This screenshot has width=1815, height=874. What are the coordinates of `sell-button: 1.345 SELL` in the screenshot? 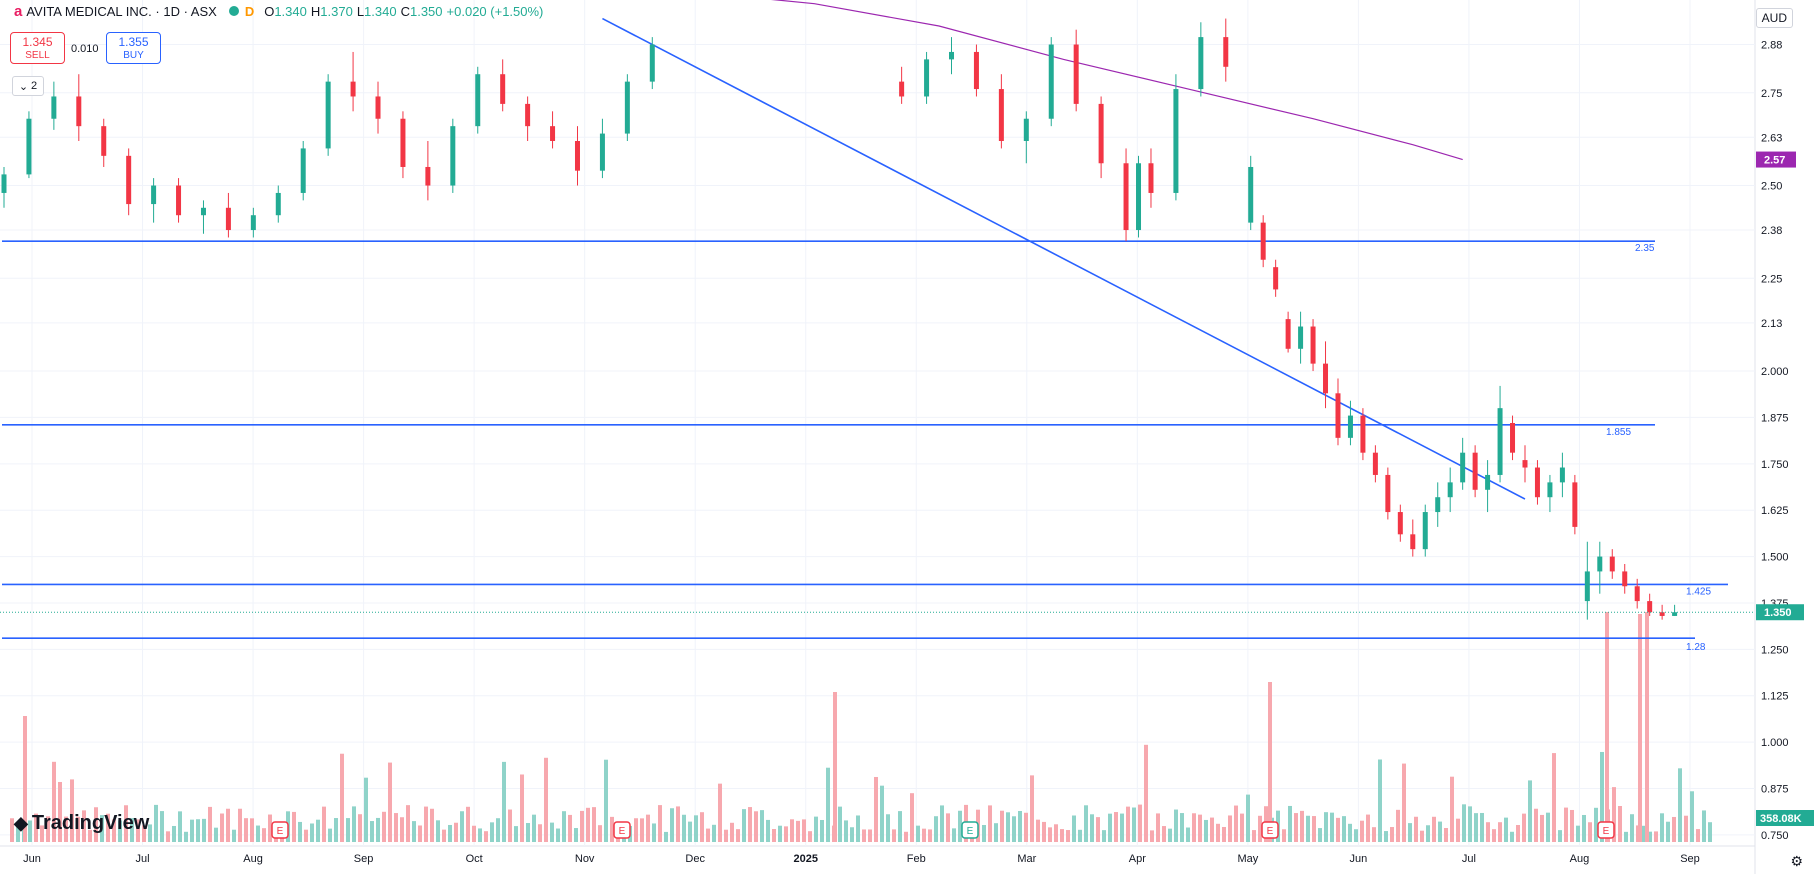 It's located at (37, 48).